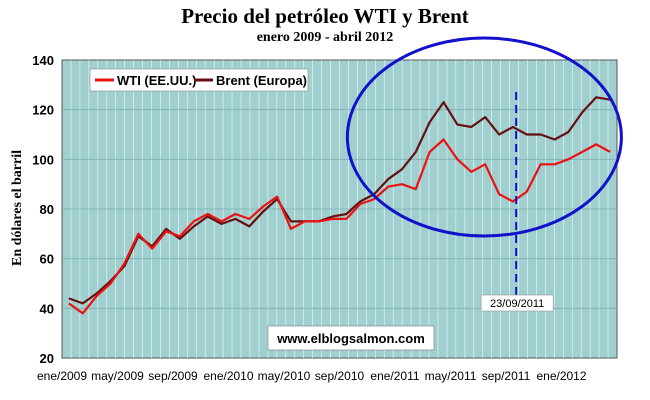 The width and height of the screenshot is (650, 400). What do you see at coordinates (228, 376) in the screenshot?
I see `x-tick-label: ene/2010` at bounding box center [228, 376].